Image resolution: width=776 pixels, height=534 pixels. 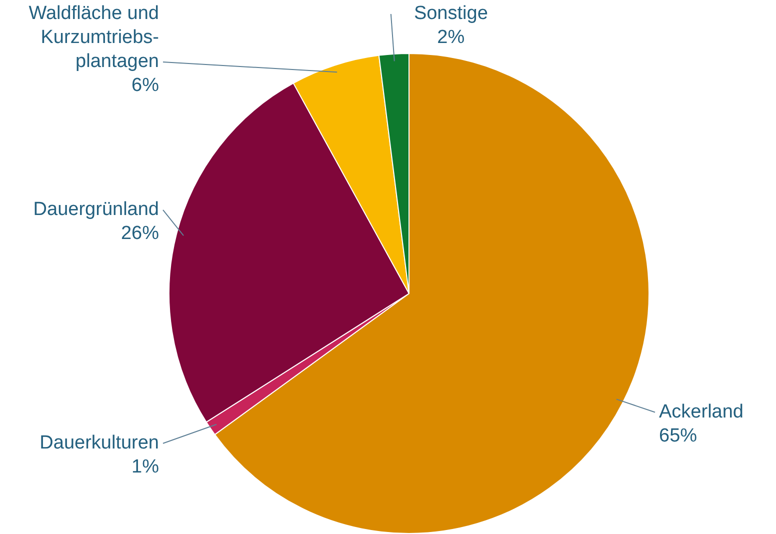 What do you see at coordinates (146, 467) in the screenshot?
I see `data-label: 1%` at bounding box center [146, 467].